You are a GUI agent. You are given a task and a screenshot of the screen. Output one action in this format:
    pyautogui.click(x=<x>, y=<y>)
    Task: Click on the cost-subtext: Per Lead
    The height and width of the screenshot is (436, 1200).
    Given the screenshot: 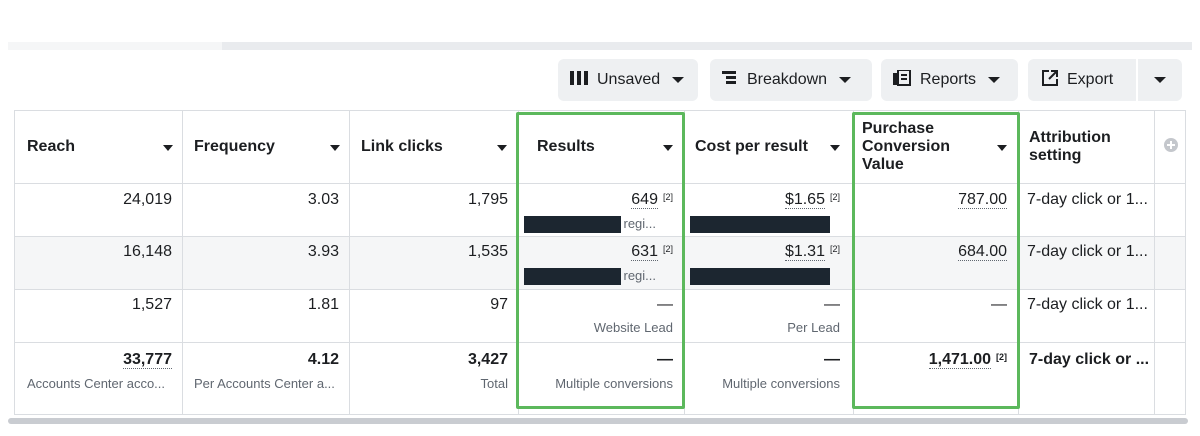 What is the action you would take?
    pyautogui.click(x=813, y=327)
    